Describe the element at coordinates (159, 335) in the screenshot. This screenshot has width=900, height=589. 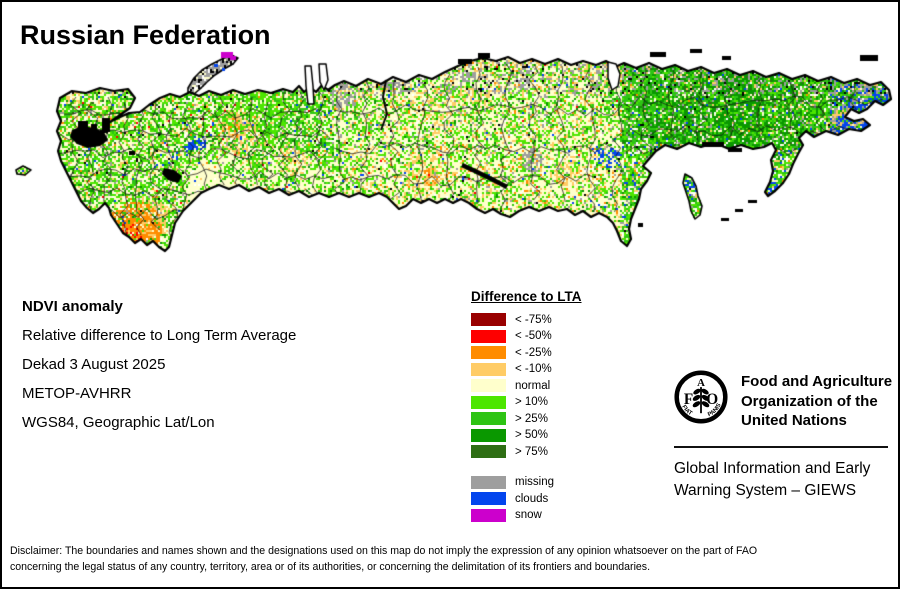
I see `info-line-description: Relative difference to Long Term Average` at that location.